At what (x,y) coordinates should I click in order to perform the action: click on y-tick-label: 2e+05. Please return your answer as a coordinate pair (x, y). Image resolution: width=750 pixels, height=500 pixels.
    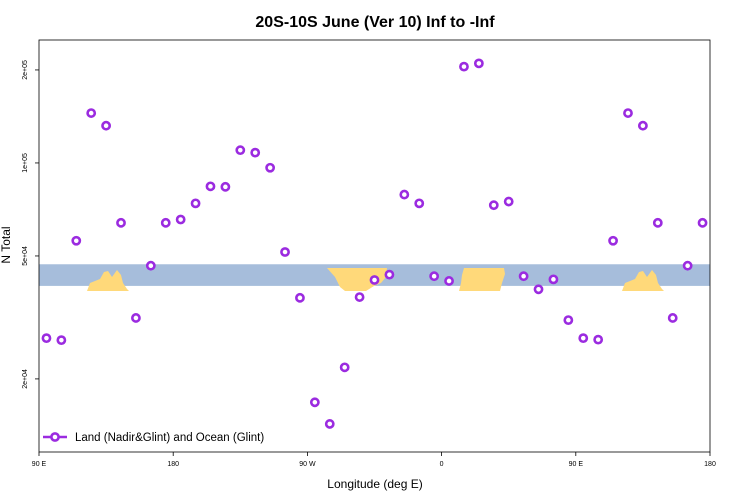
    Looking at the image, I should click on (25, 70).